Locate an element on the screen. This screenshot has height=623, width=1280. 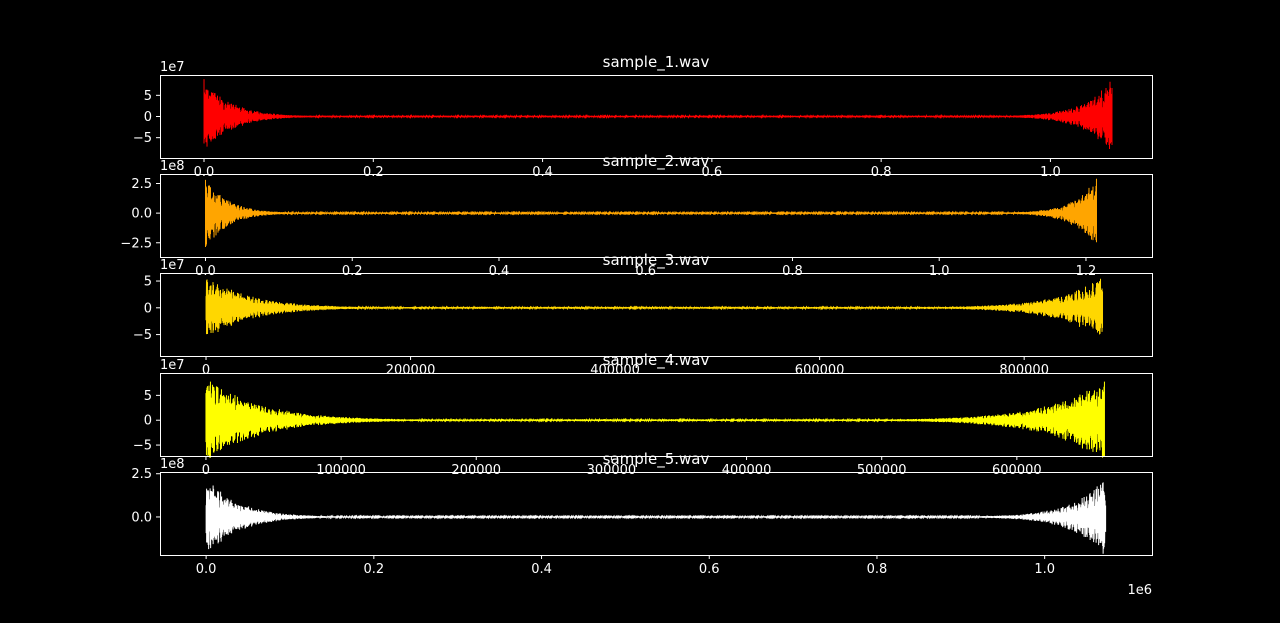
x-tick-label: 800000 is located at coordinates (1024, 370).